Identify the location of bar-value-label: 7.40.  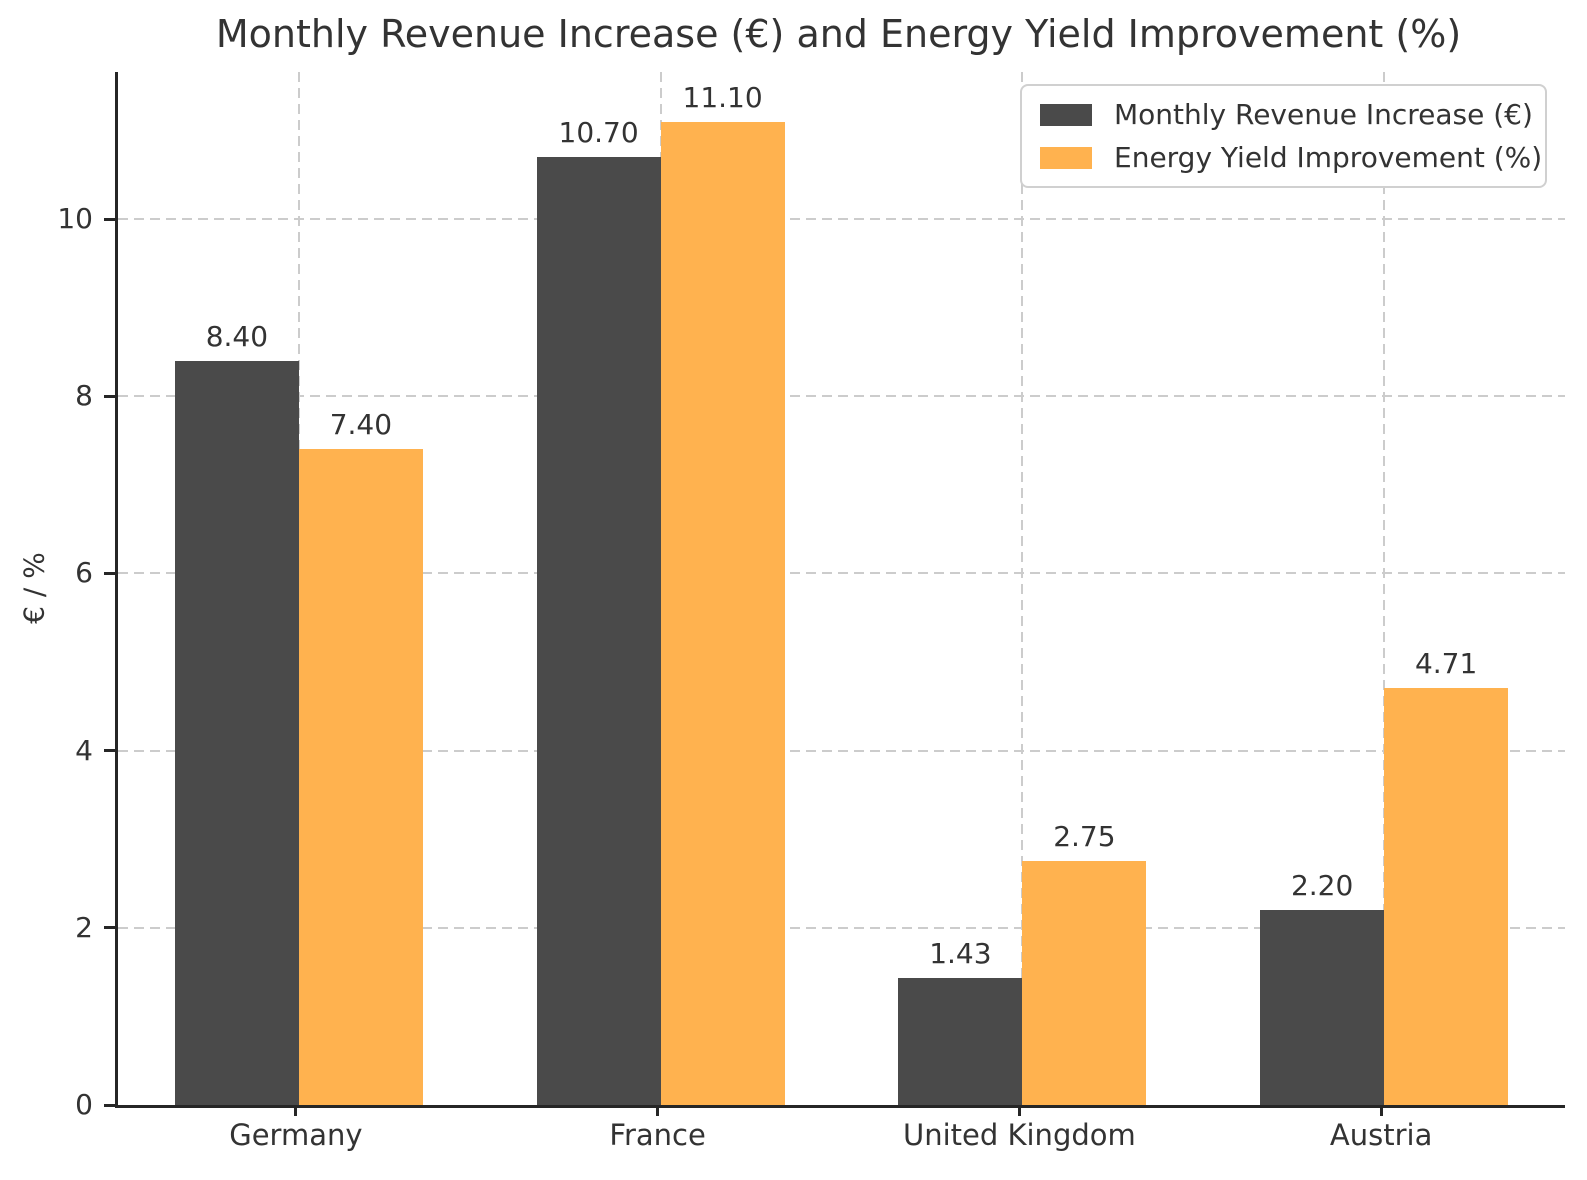
(361, 425).